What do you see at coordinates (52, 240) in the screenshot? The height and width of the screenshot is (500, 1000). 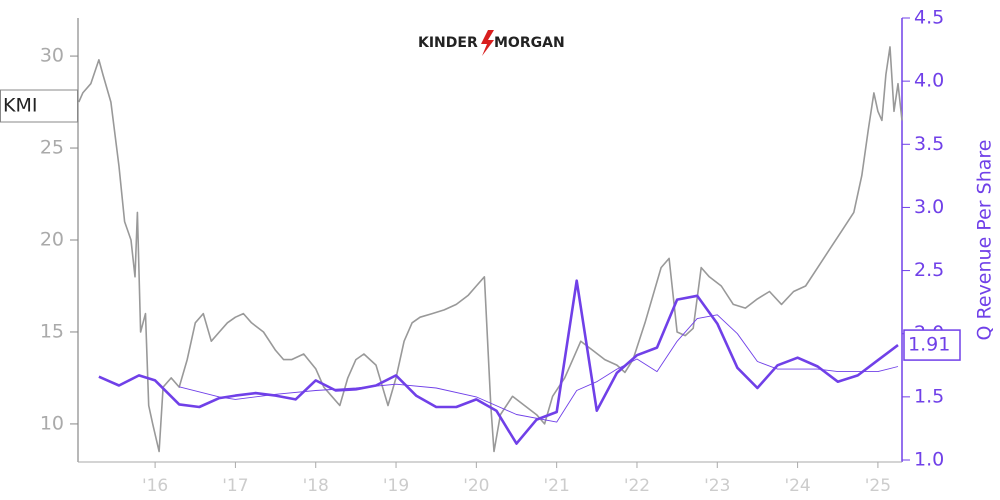 I see `y-tick-label: 20` at bounding box center [52, 240].